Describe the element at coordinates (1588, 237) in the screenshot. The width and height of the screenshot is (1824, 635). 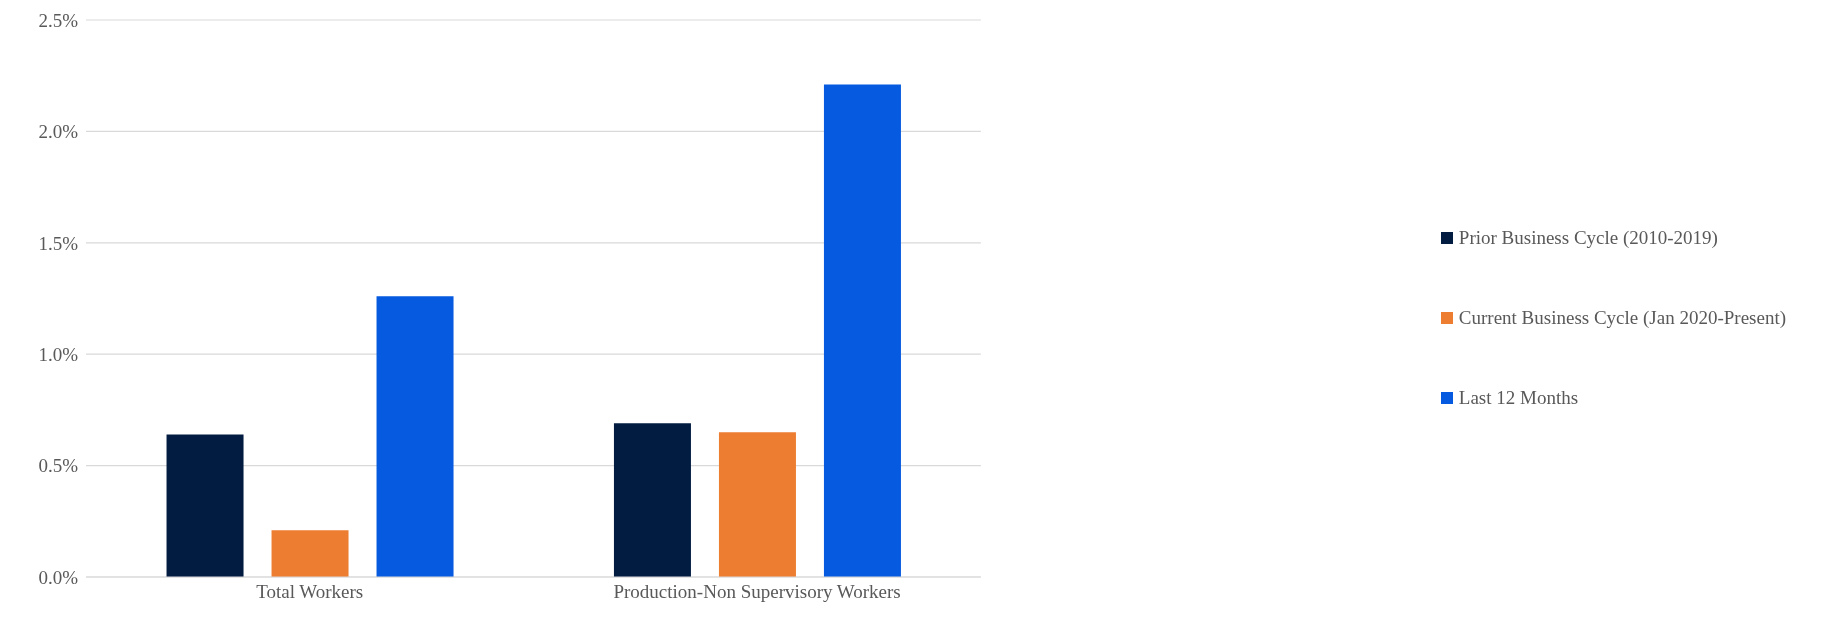
I see `legend-label: Prior Business Cycle (2010-2019)` at that location.